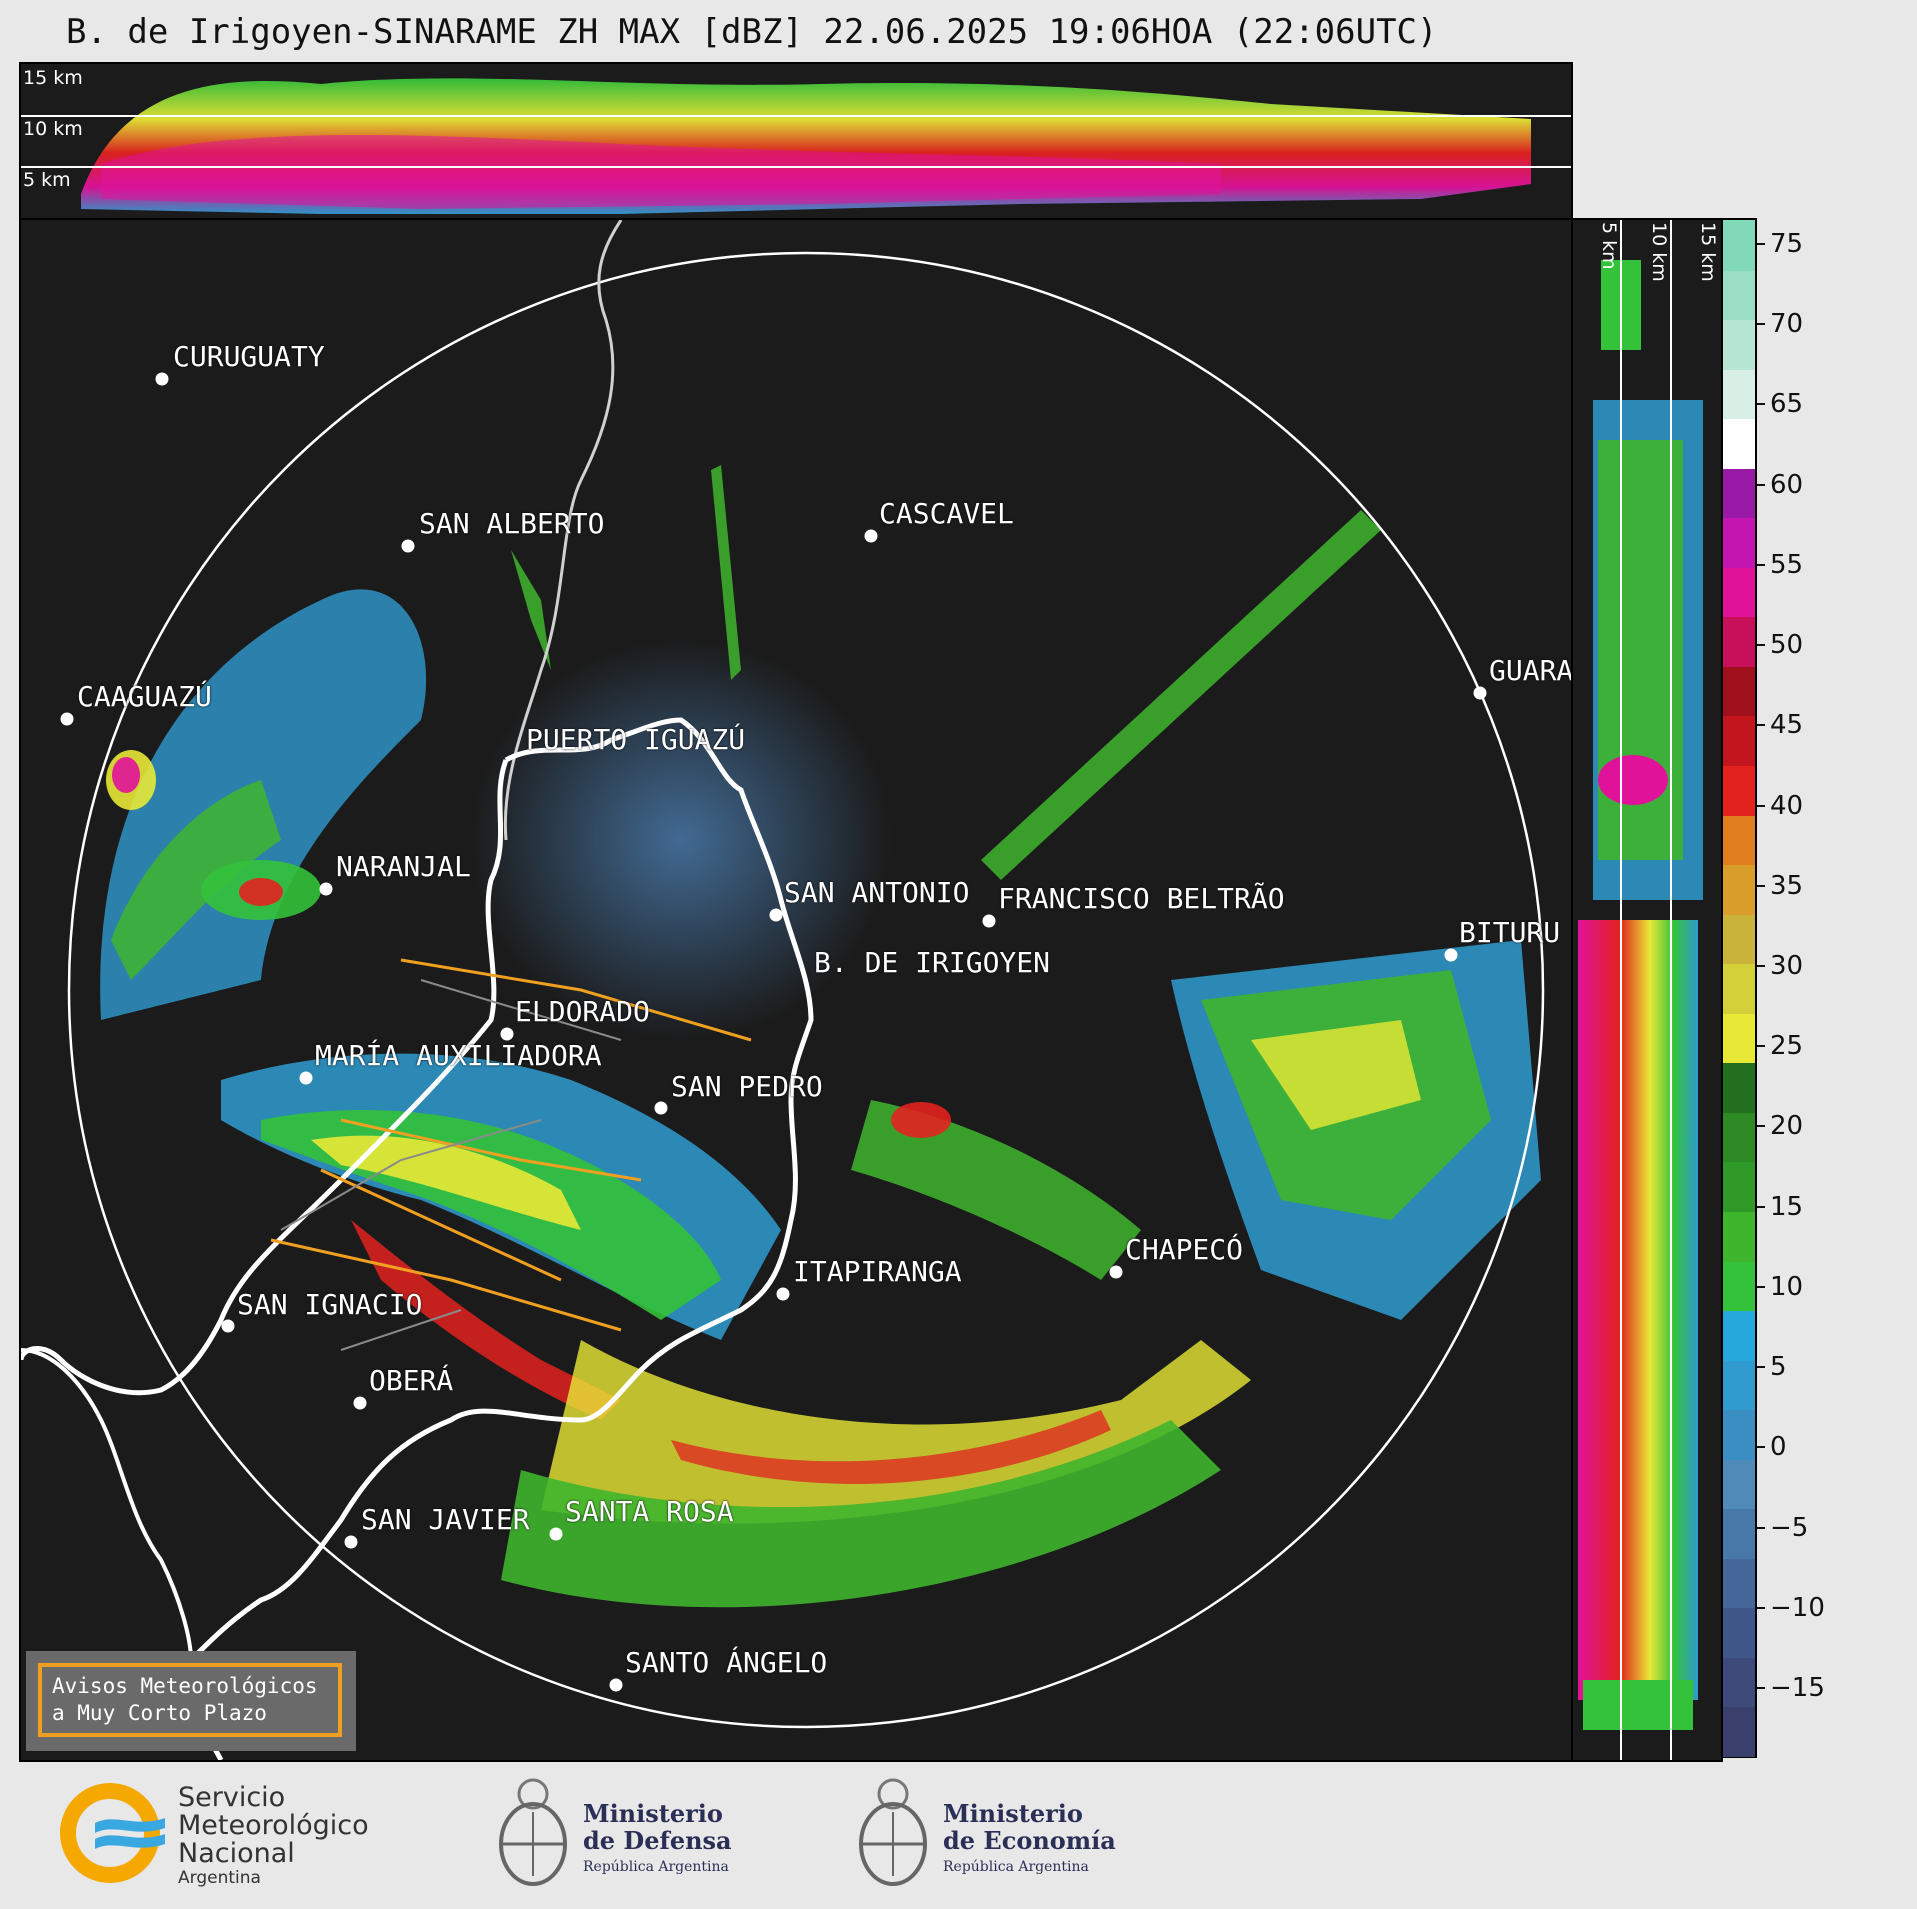  I want to click on city-marker-san-ignacio, so click(228, 1326).